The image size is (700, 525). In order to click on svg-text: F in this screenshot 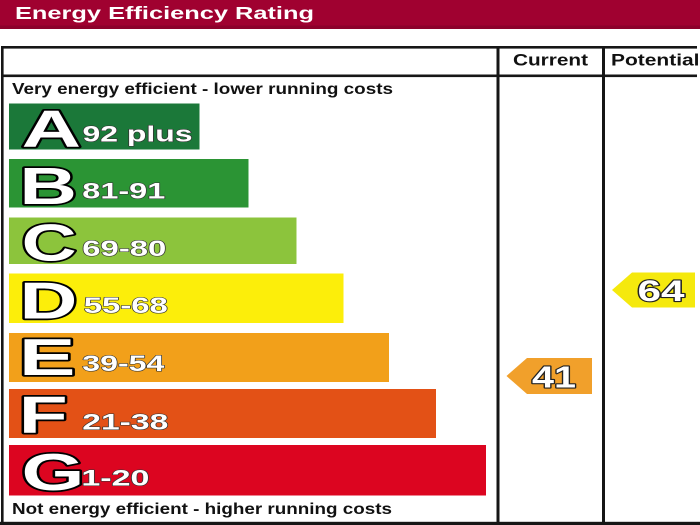, I will do `click(43, 415)`.